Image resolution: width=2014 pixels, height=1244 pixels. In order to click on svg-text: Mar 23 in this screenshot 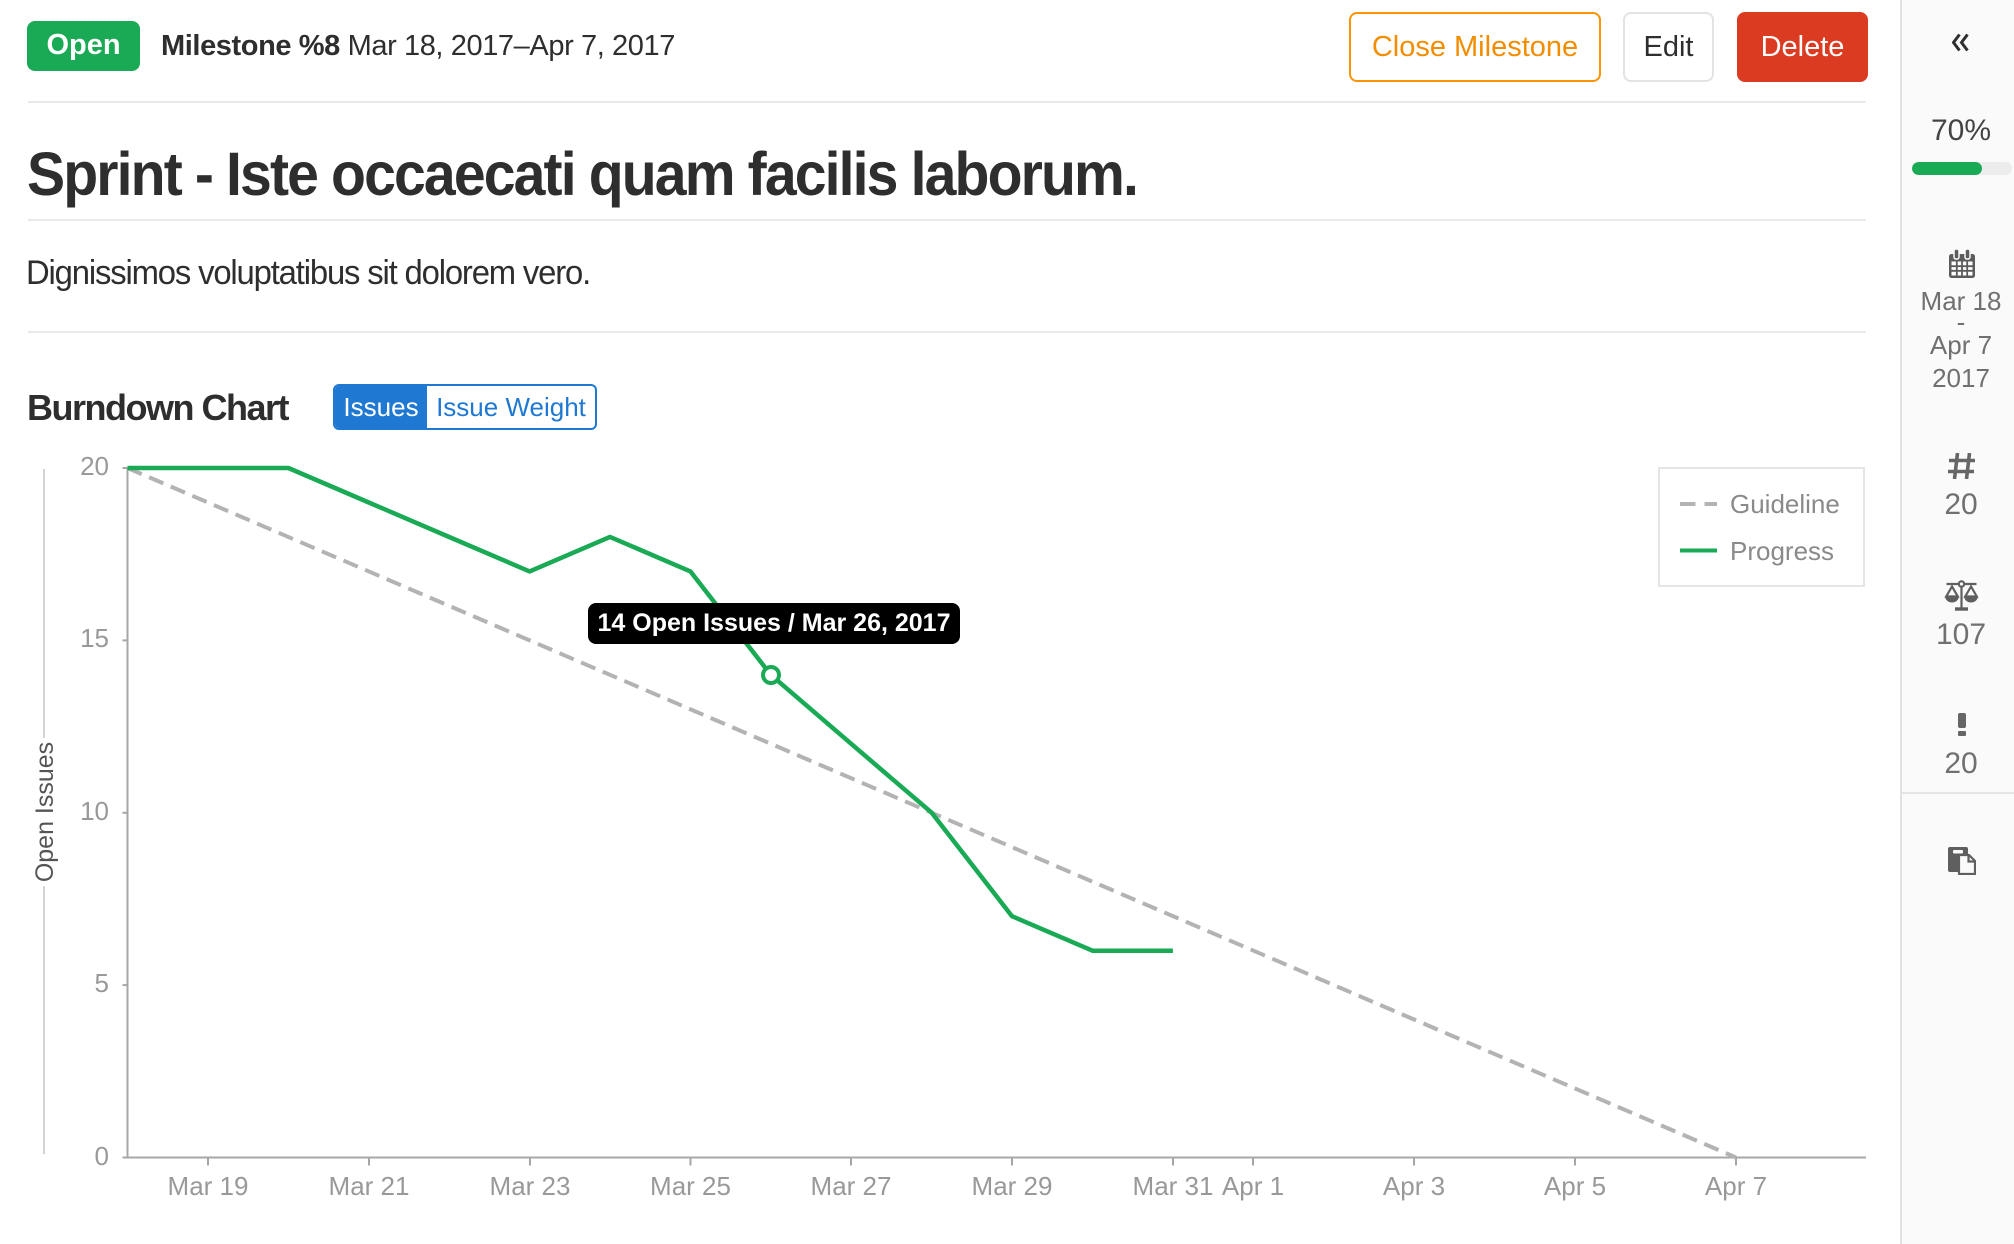, I will do `click(530, 1186)`.